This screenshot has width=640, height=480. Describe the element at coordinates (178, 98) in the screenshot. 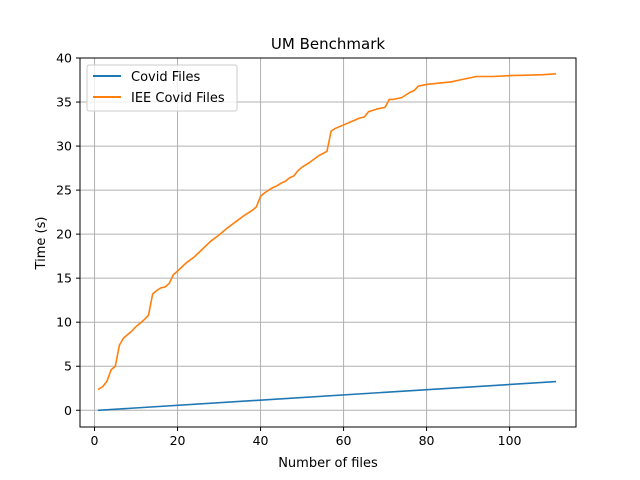

I see `legend-label-iee-covid-files: IEE Covid Files` at that location.